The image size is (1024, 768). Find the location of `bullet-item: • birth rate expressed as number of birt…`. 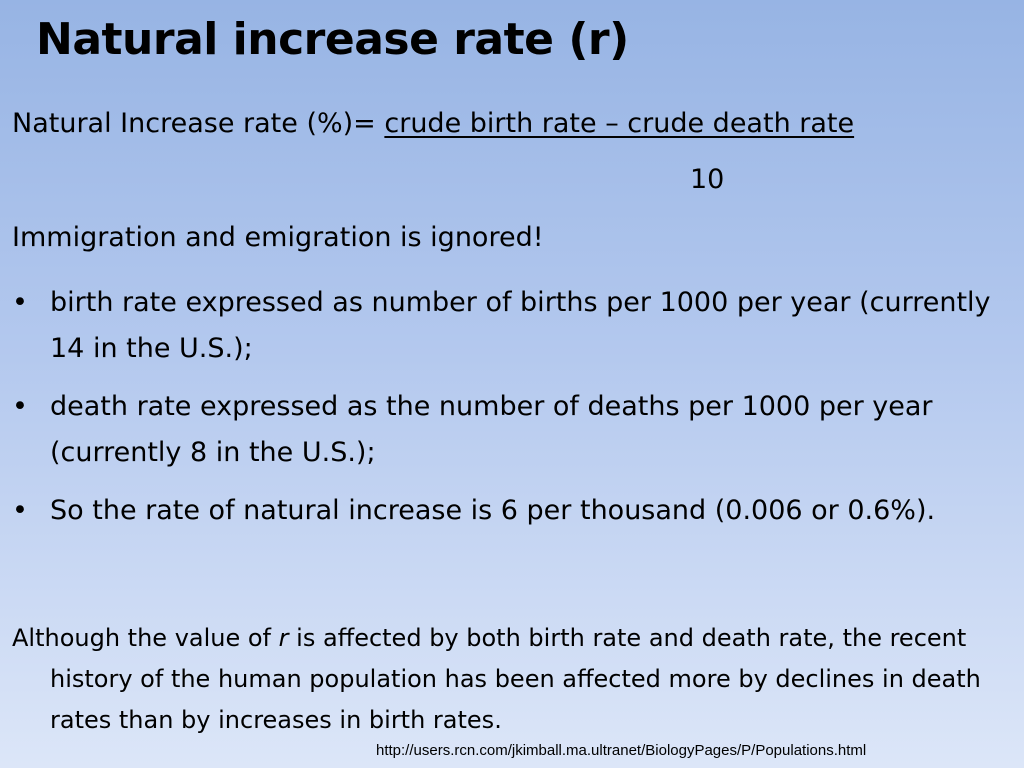

bullet-item: • birth rate expressed as number of birt… is located at coordinates (512, 326).